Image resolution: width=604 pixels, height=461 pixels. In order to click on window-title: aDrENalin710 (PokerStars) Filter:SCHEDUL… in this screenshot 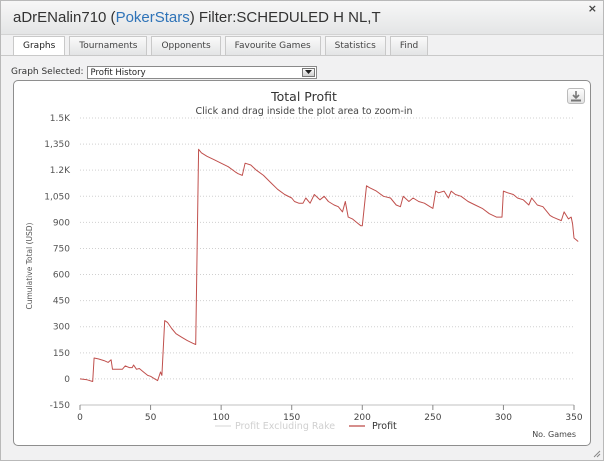, I will do `click(197, 17)`.